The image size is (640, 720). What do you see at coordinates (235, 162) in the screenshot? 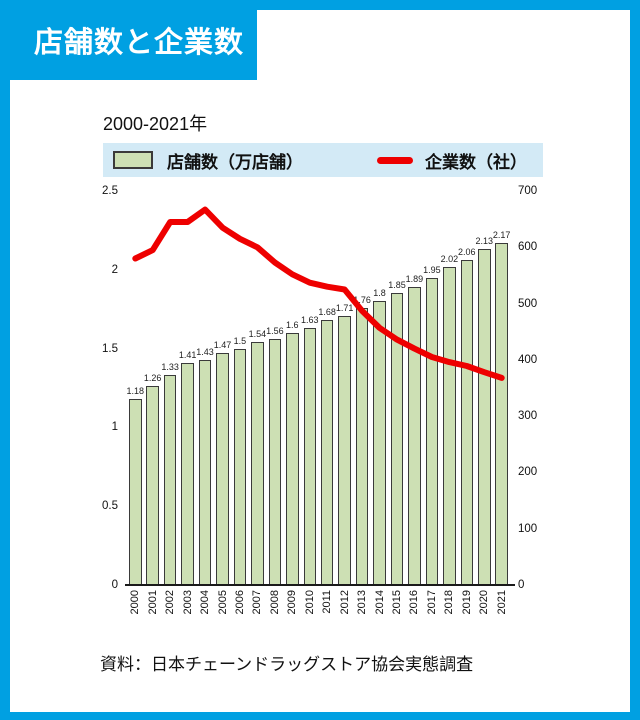
I see `bar-series-label: 店舗数（万店舗）` at bounding box center [235, 162].